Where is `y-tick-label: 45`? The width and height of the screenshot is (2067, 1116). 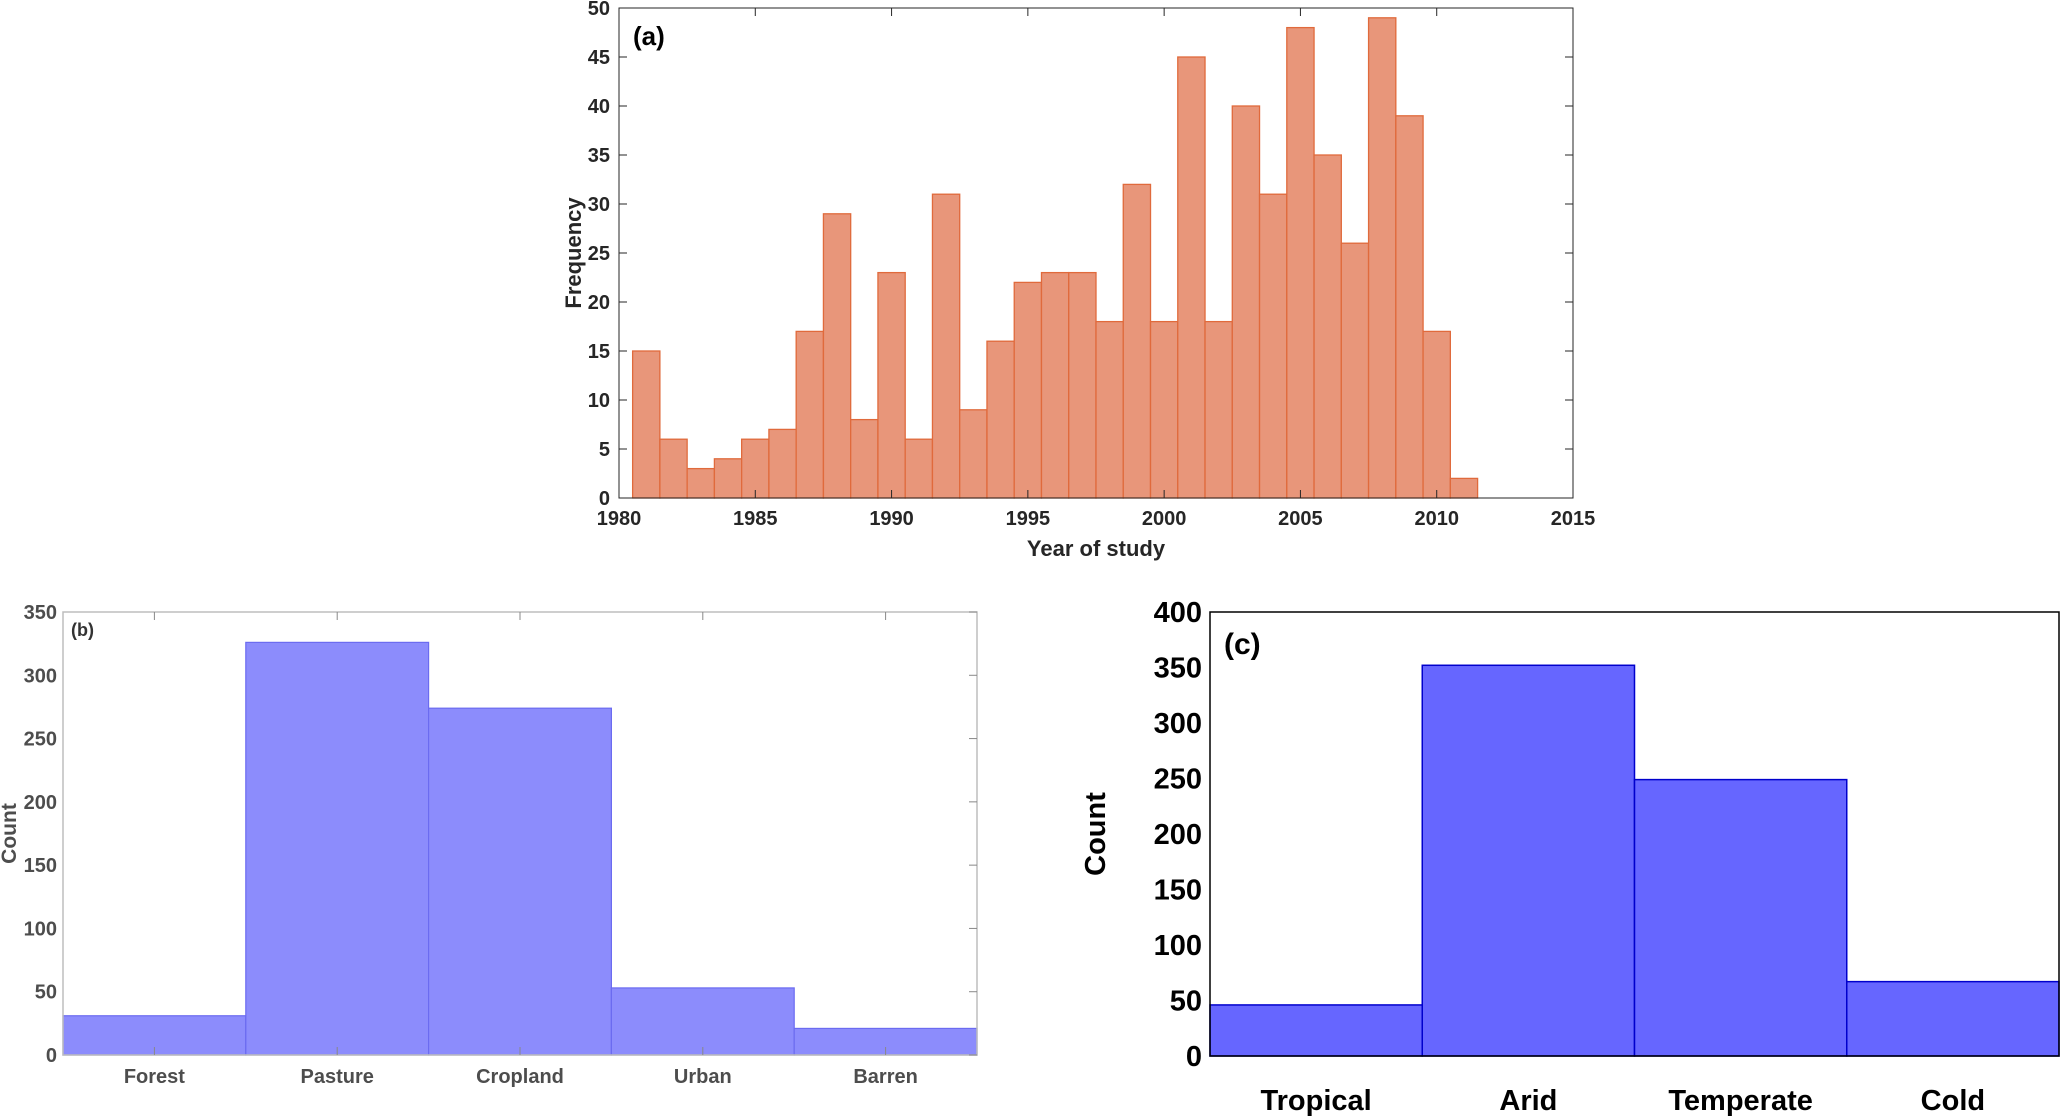
y-tick-label: 45 is located at coordinates (599, 58).